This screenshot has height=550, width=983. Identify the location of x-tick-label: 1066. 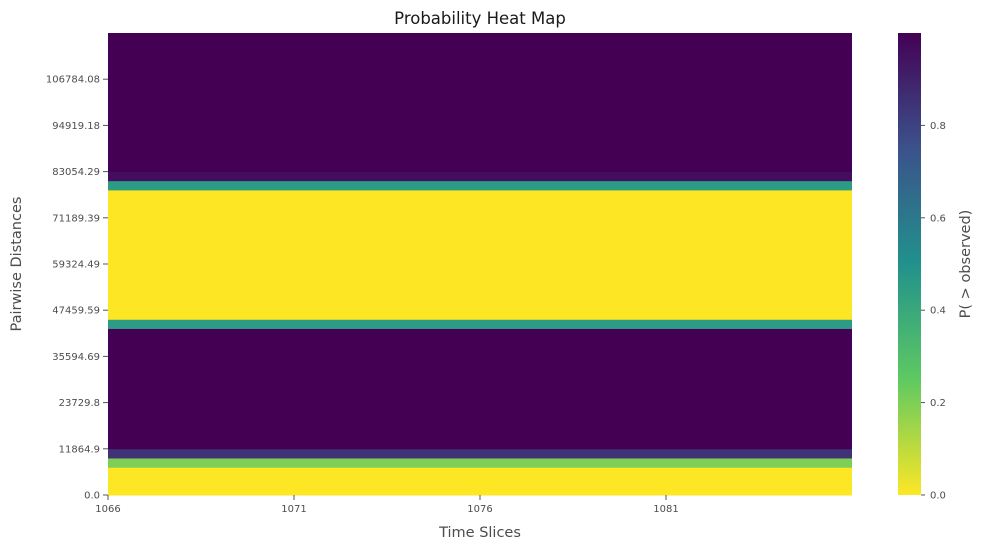
(107, 509).